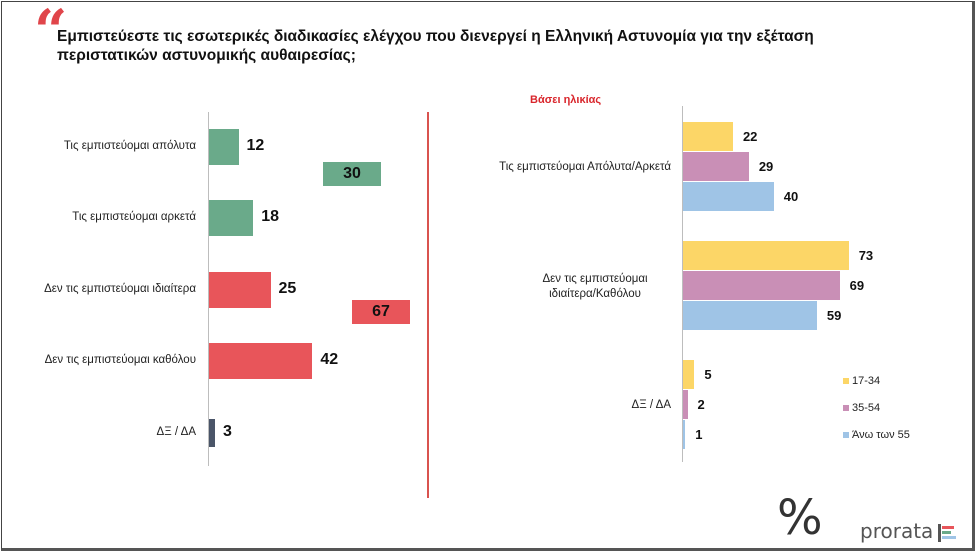 The image size is (980, 556). I want to click on data-label: 3, so click(227, 431).